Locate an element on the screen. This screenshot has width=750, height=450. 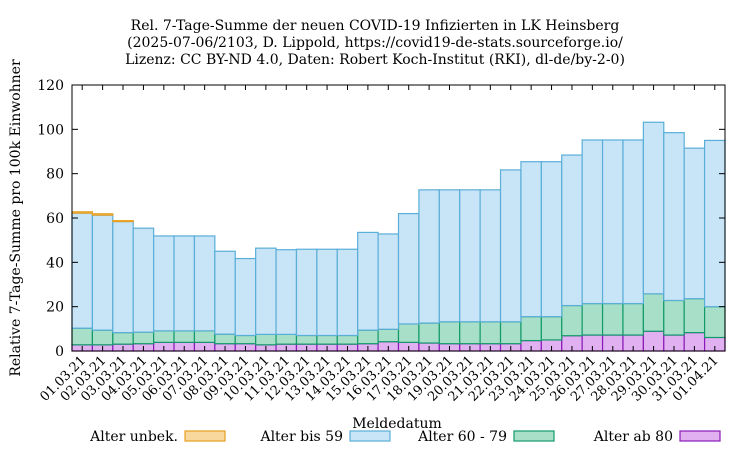
y-tick-label-20: 20 is located at coordinates (55, 308).